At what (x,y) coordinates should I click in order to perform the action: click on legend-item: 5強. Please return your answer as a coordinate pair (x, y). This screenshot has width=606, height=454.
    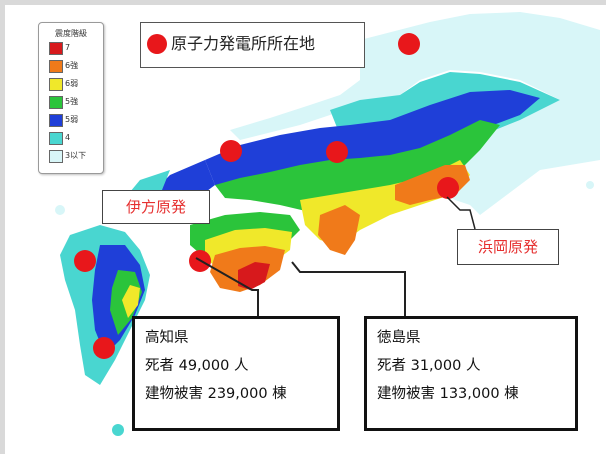
    Looking at the image, I should click on (75, 102).